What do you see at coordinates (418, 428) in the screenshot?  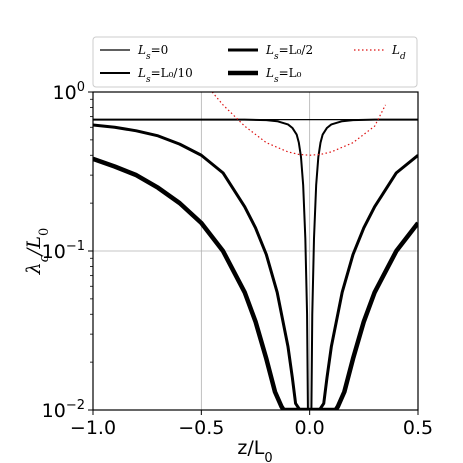 I see `x-tick-label: 0.5` at bounding box center [418, 428].